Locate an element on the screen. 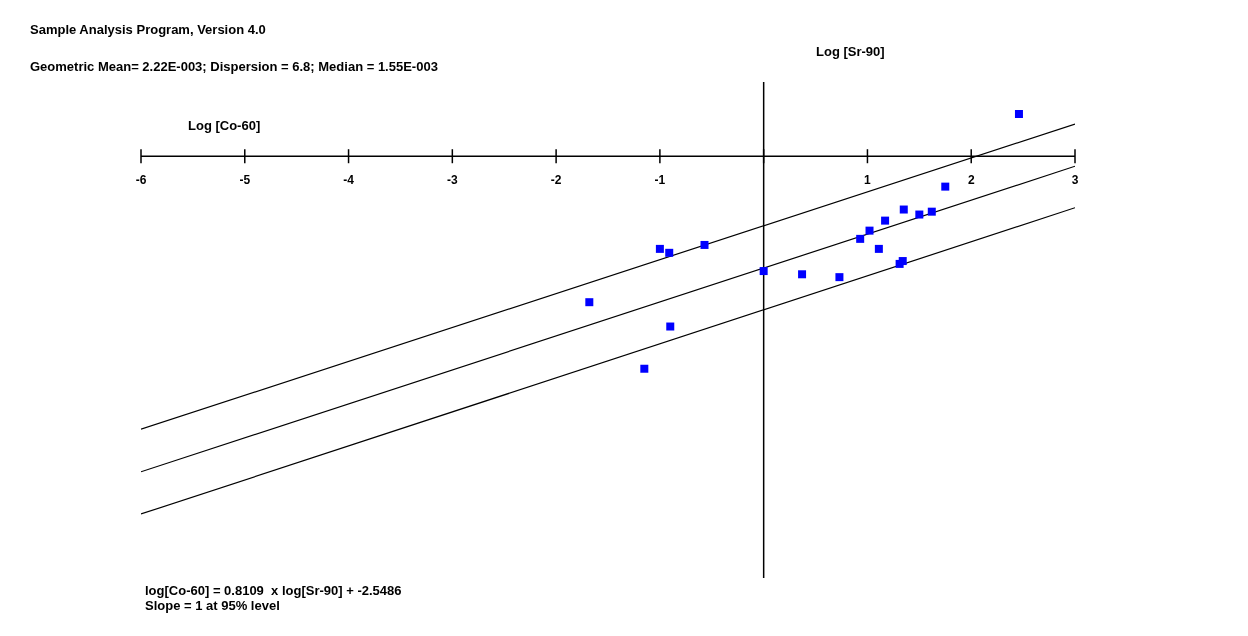 This screenshot has height=636, width=1248. x-axis-title: Log [Co-60] is located at coordinates (224, 126).